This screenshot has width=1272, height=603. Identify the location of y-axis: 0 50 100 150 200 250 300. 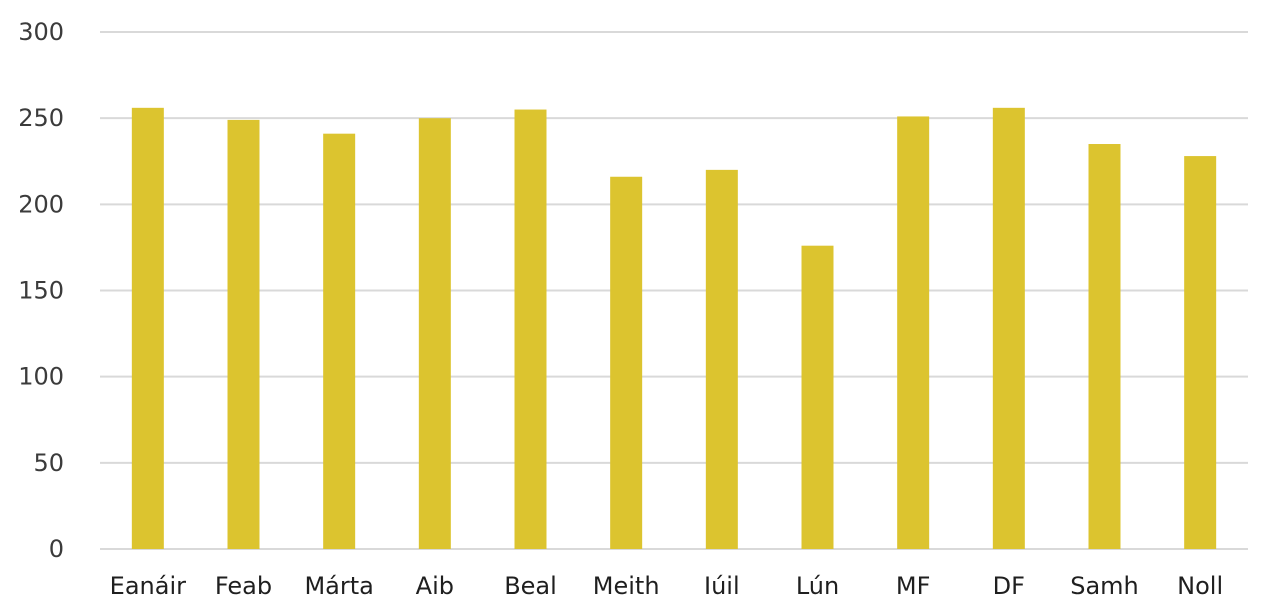
(41, 290).